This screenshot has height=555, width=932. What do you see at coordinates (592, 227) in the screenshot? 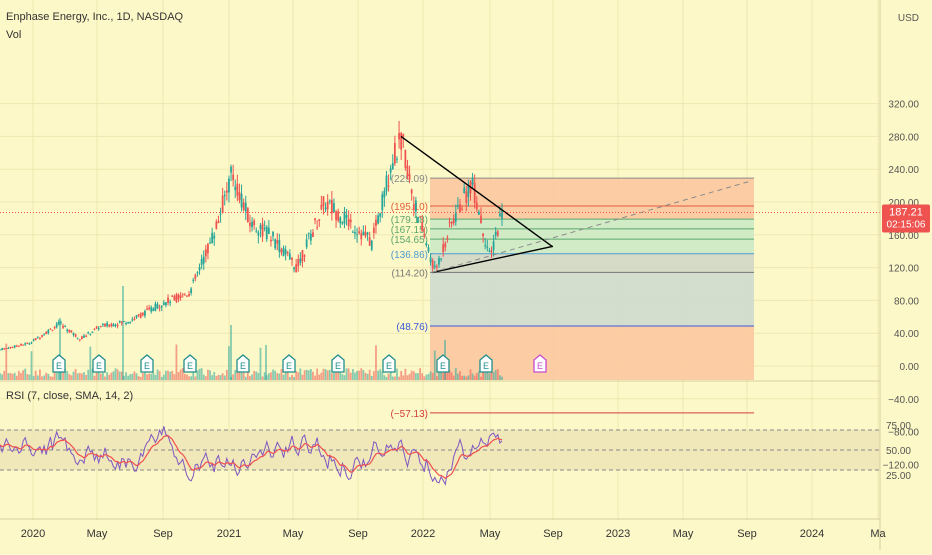
I see `projection-line` at bounding box center [592, 227].